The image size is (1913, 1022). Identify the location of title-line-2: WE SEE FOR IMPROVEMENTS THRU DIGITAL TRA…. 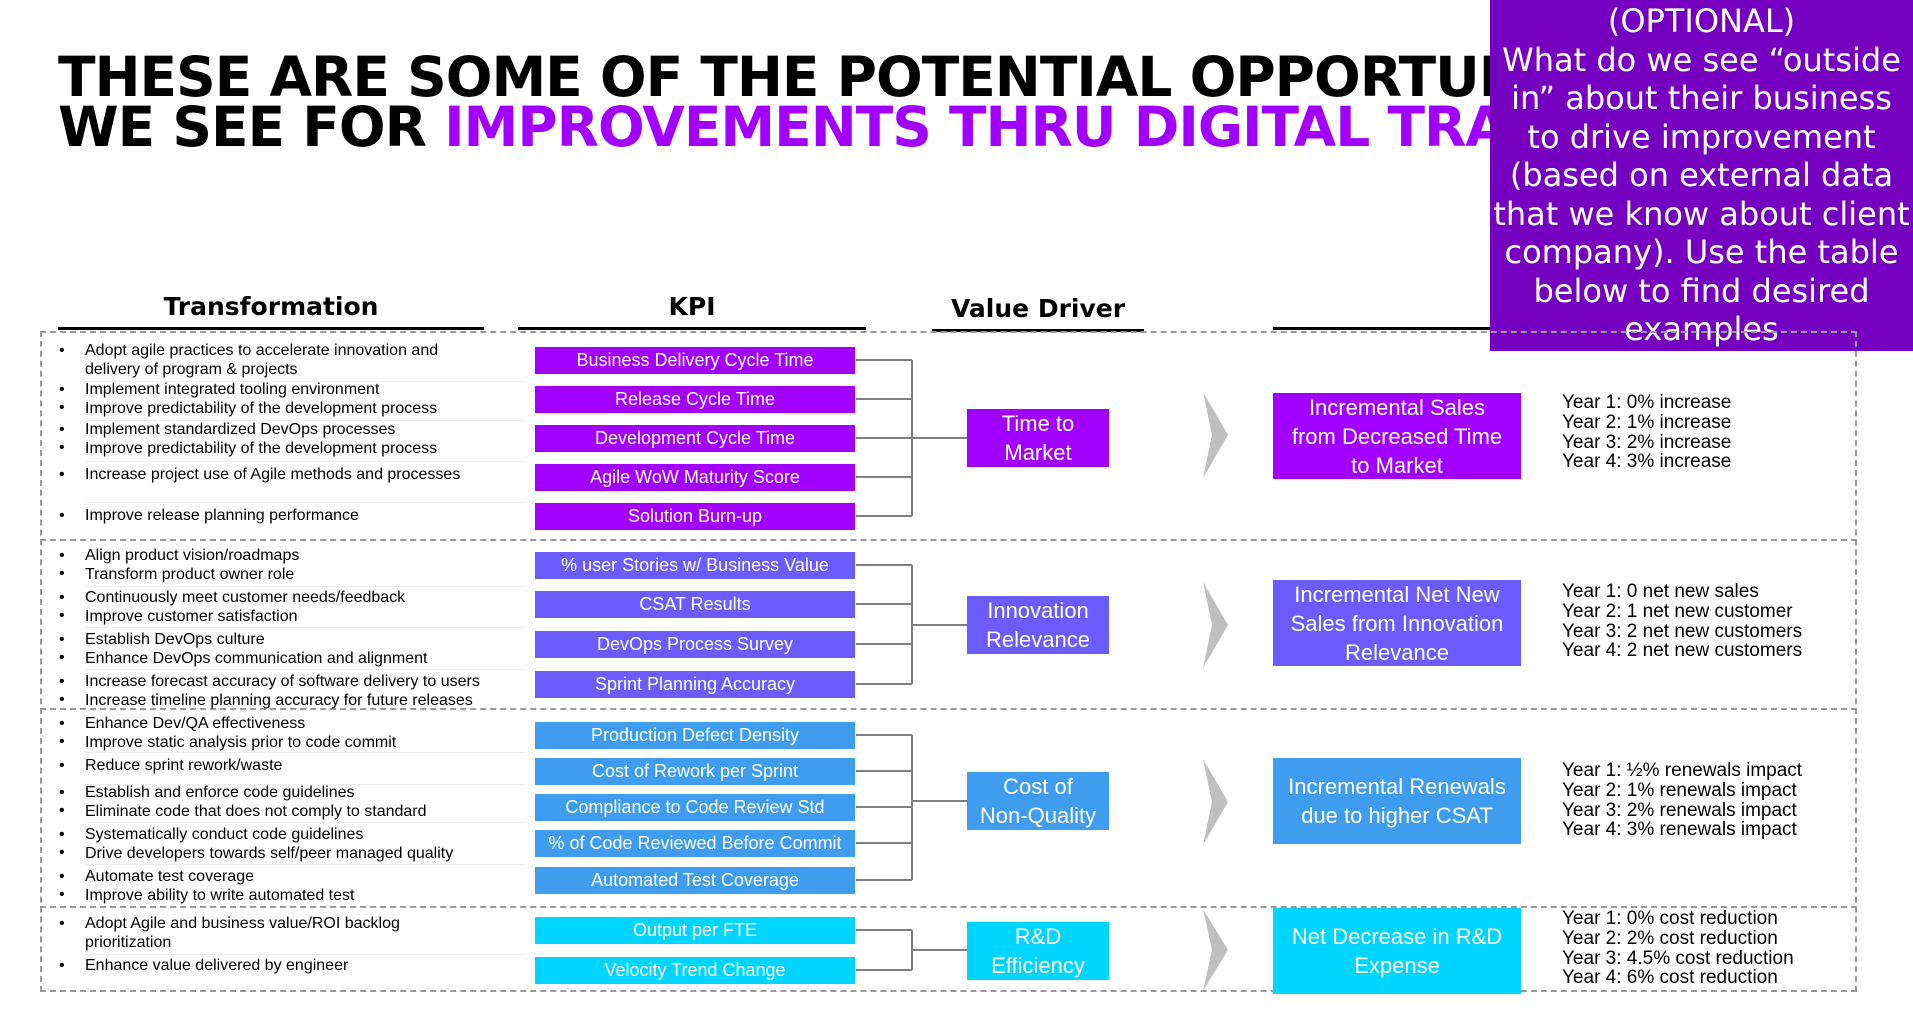
(778, 126).